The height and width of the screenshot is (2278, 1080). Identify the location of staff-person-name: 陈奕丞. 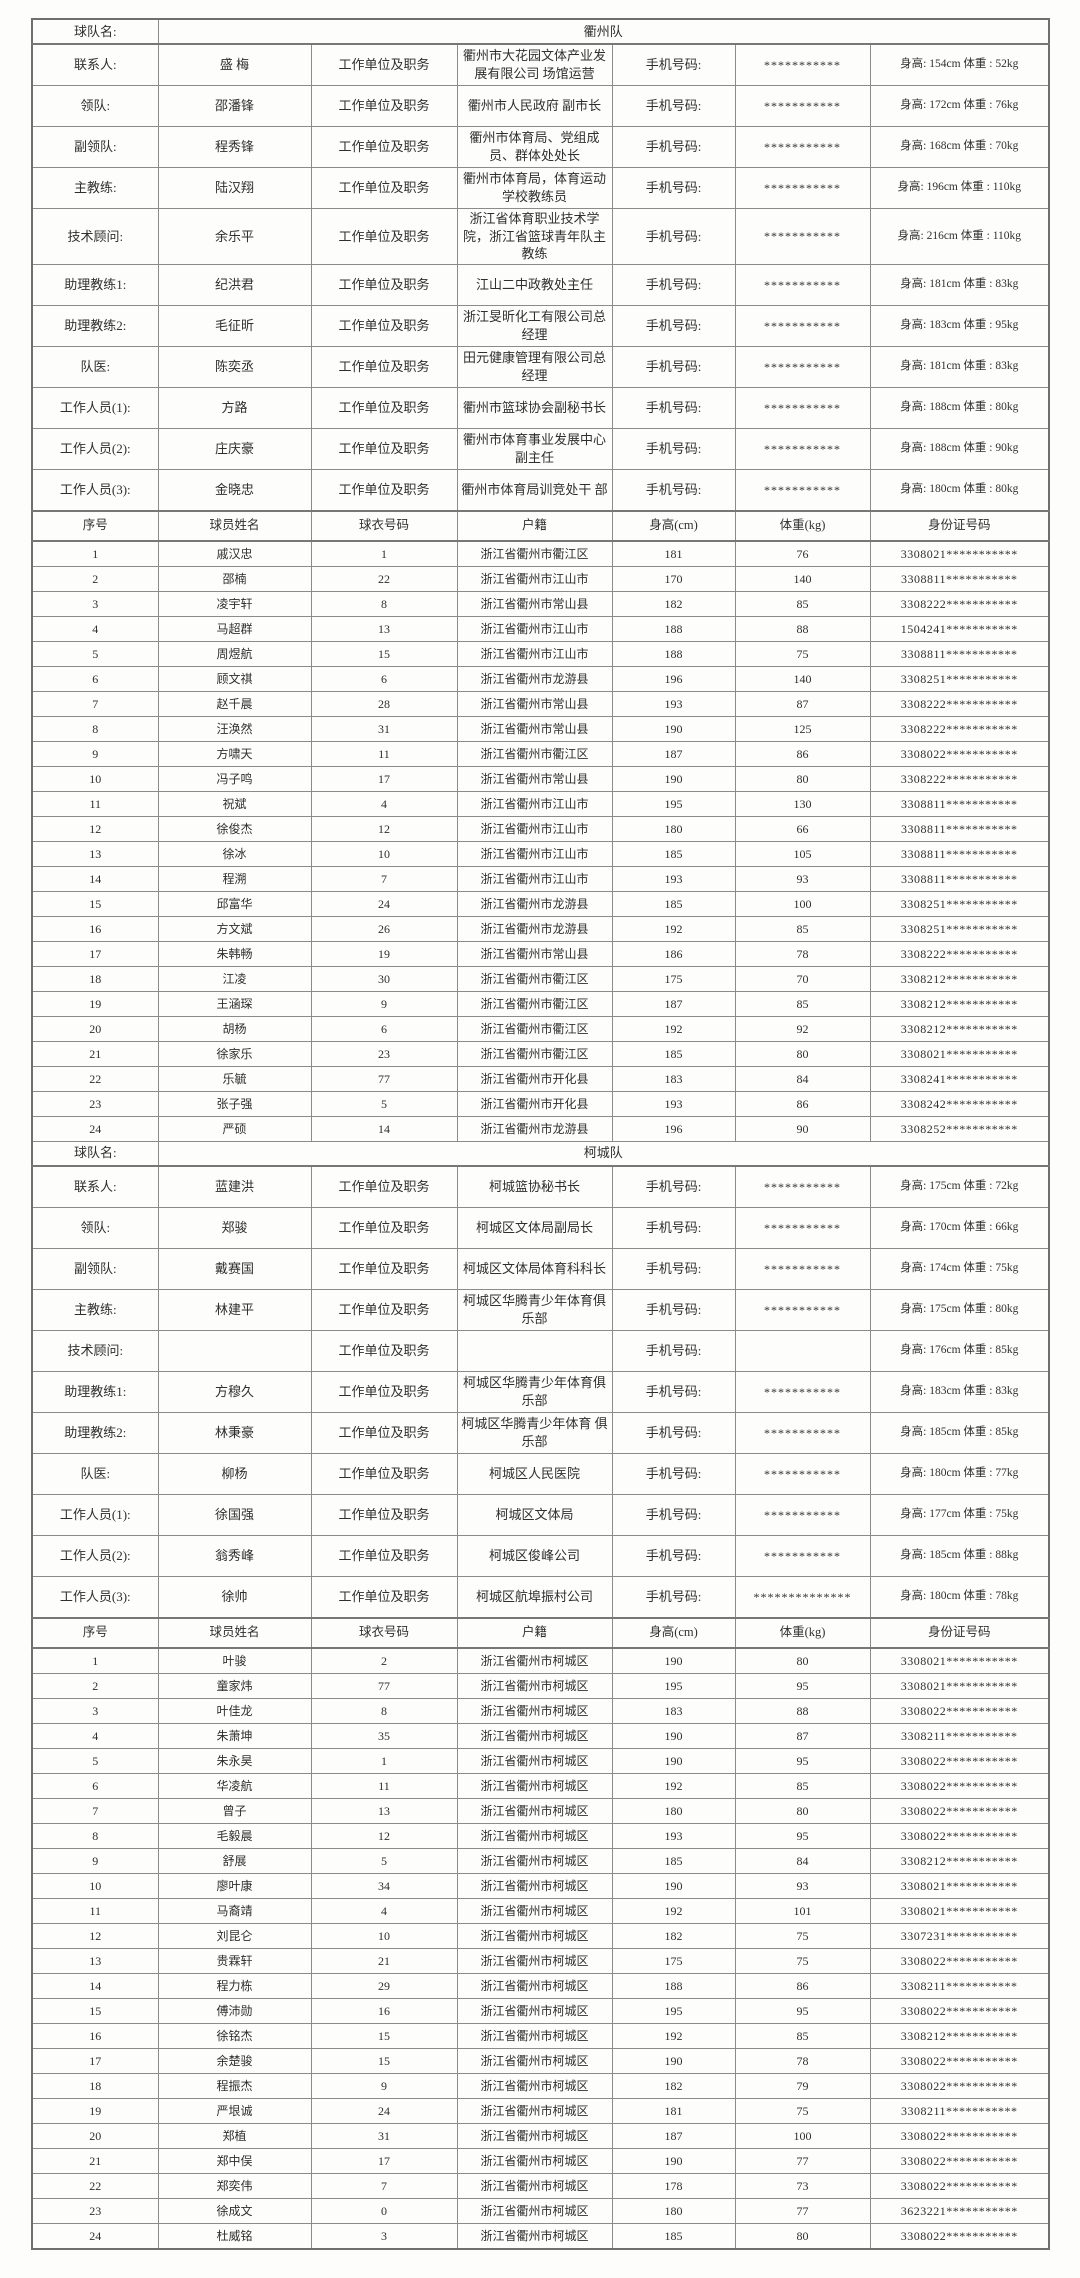
(234, 366).